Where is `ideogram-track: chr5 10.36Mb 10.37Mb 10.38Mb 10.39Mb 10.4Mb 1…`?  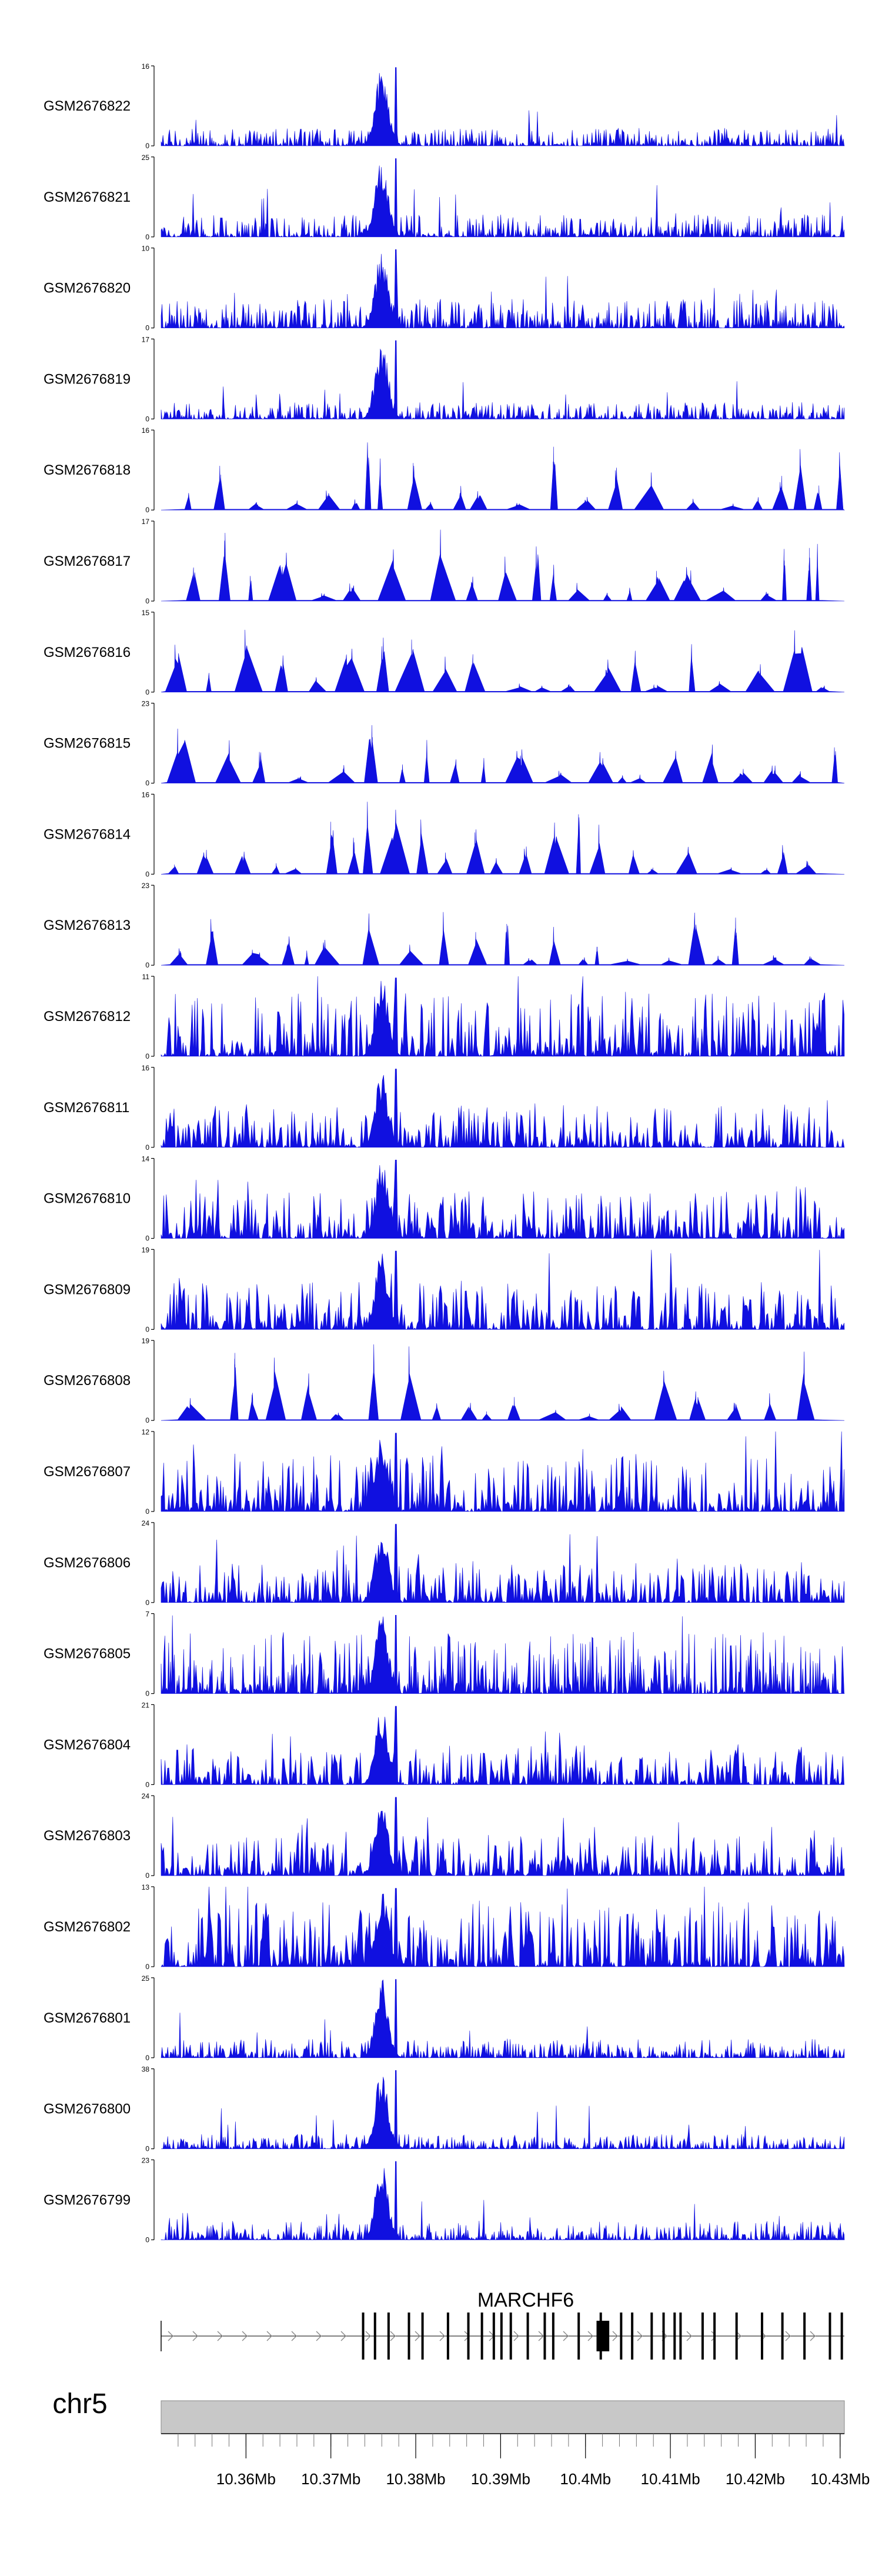
ideogram-track: chr5 10.36Mb 10.37Mb 10.38Mb 10.39Mb 10.4Mb 1… is located at coordinates (461, 2438).